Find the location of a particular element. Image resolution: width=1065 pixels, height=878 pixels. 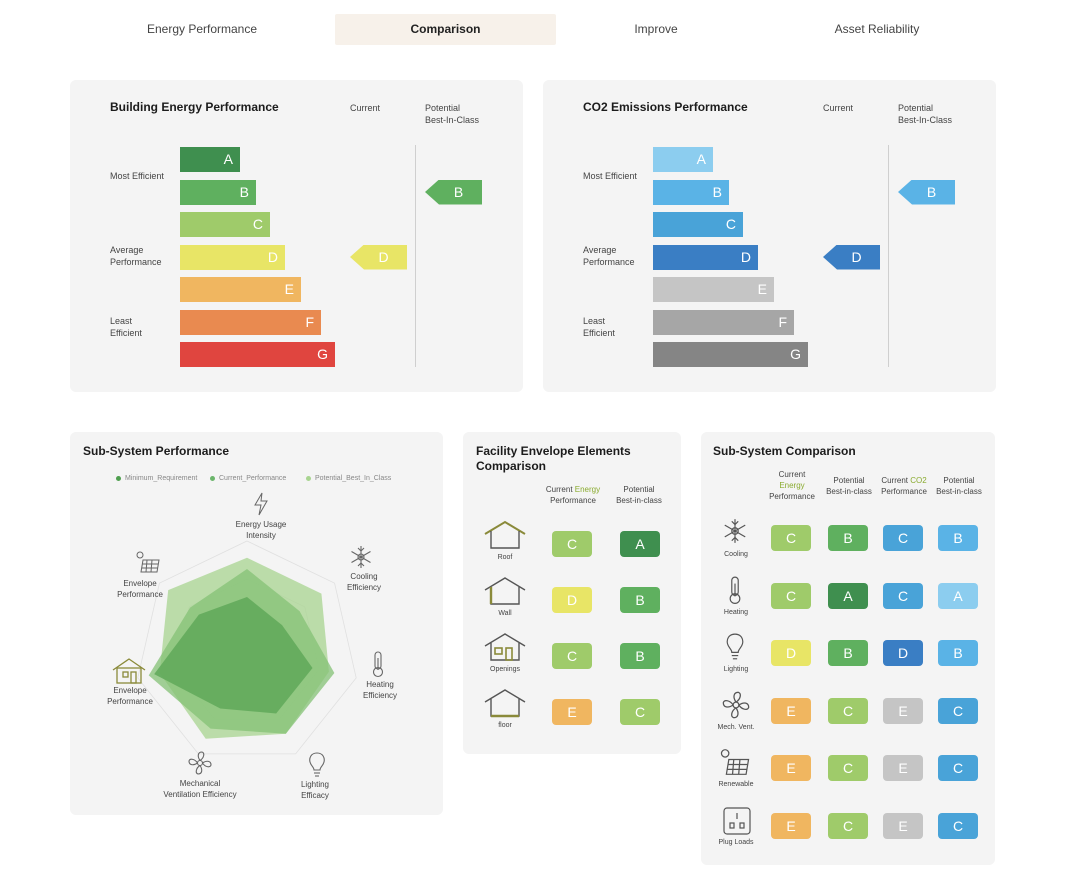

rating-bar-c: C is located at coordinates (698, 224).